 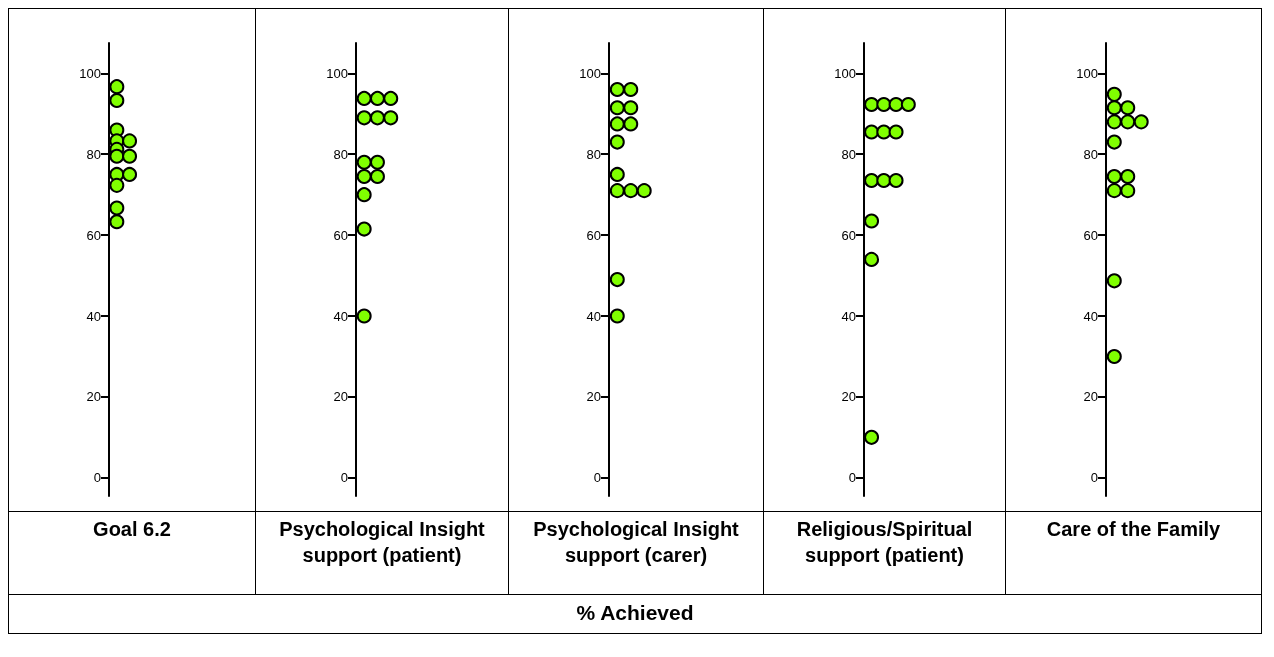 I want to click on x-tick-label: Psychological Insight support (carer), so click(x=636, y=553).